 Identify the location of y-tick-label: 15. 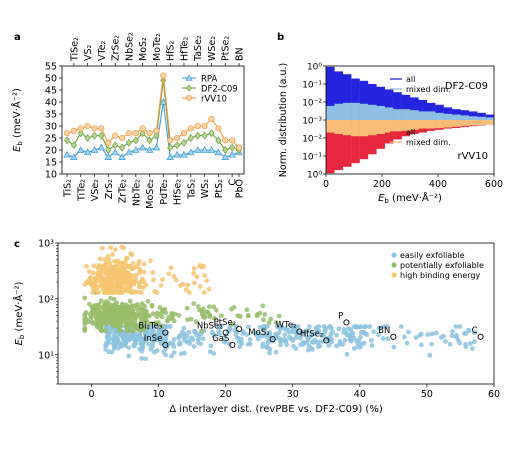
(51, 163).